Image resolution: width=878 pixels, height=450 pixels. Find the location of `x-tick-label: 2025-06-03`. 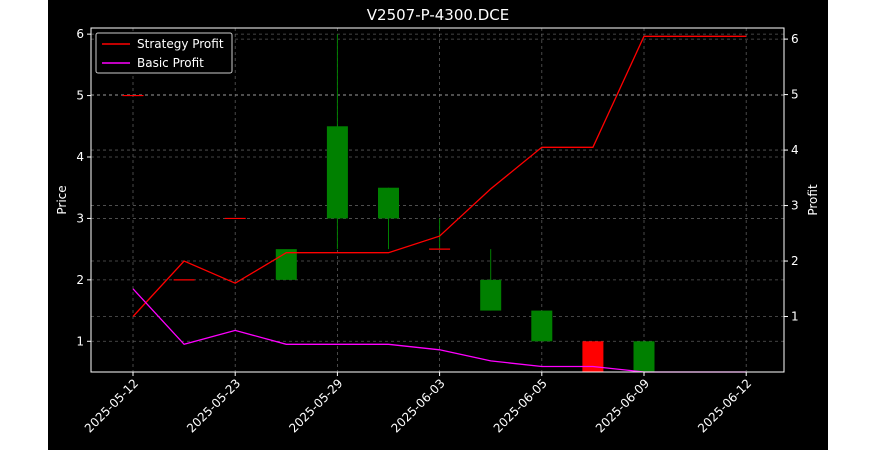

x-tick-label: 2025-06-03 is located at coordinates (418, 405).